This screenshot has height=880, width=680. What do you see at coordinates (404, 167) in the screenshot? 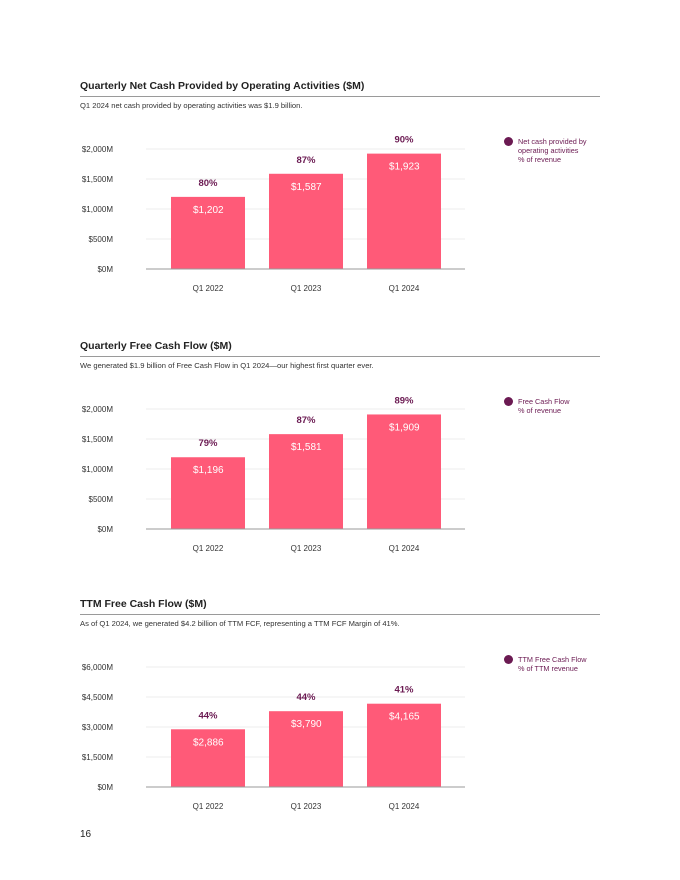
I see `bar-value-label: $1,923` at bounding box center [404, 167].